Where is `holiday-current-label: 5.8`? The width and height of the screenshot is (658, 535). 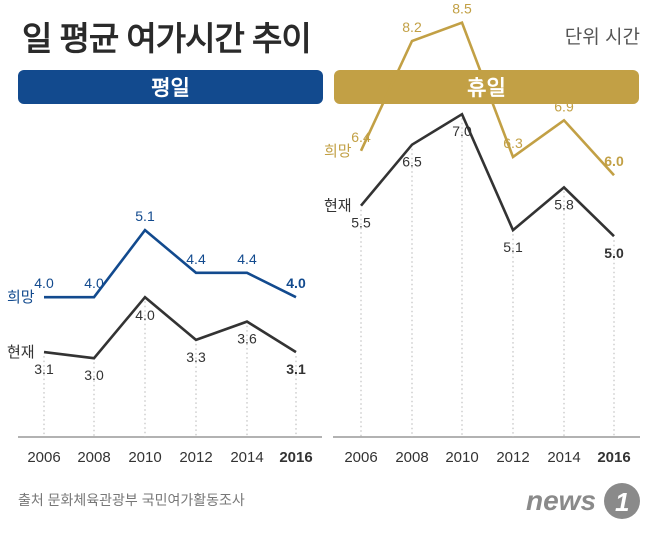 holiday-current-label: 5.8 is located at coordinates (564, 204).